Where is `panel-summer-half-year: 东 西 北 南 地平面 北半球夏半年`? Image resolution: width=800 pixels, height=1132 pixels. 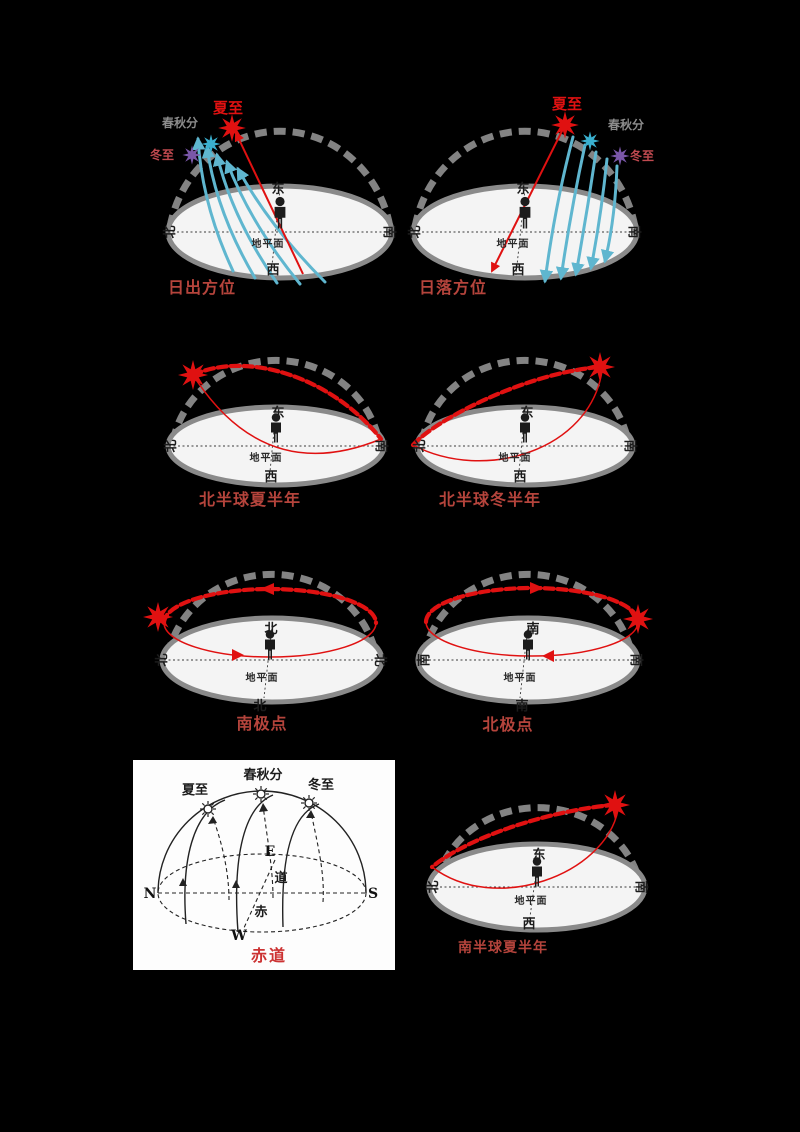
panel-summer-half-year: 东 西 北 南 地平面 北半球夏半年 is located at coordinates (276, 432).